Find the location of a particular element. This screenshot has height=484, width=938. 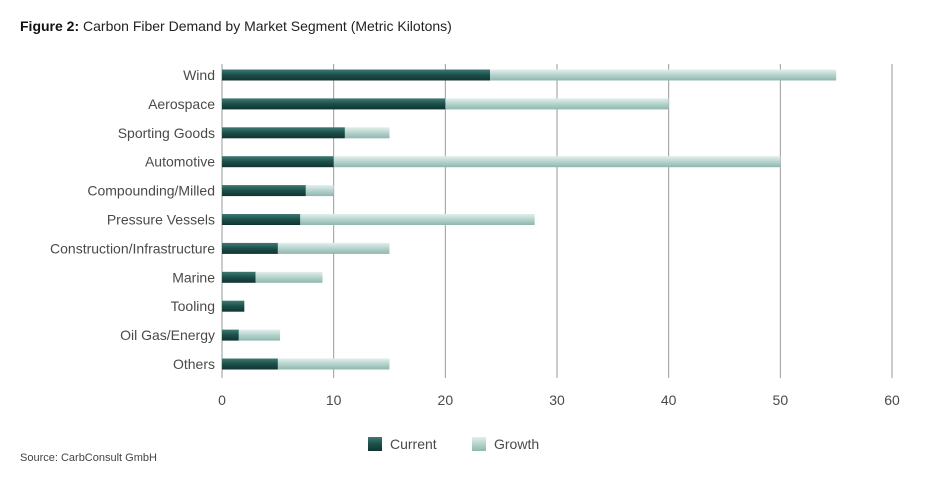

bar-current-marine is located at coordinates (239, 277).